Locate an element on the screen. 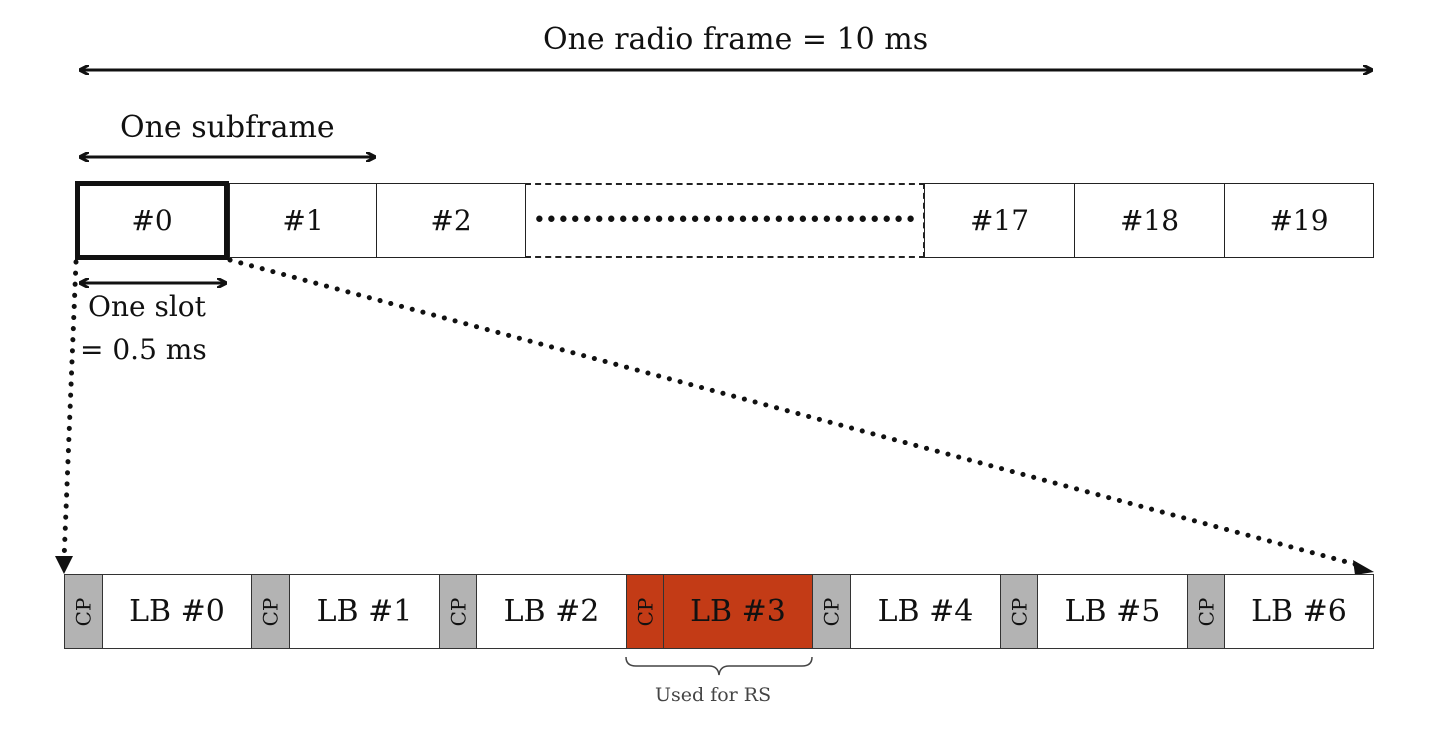 The height and width of the screenshot is (752, 1453). cp-6: CP is located at coordinates (1206, 611).